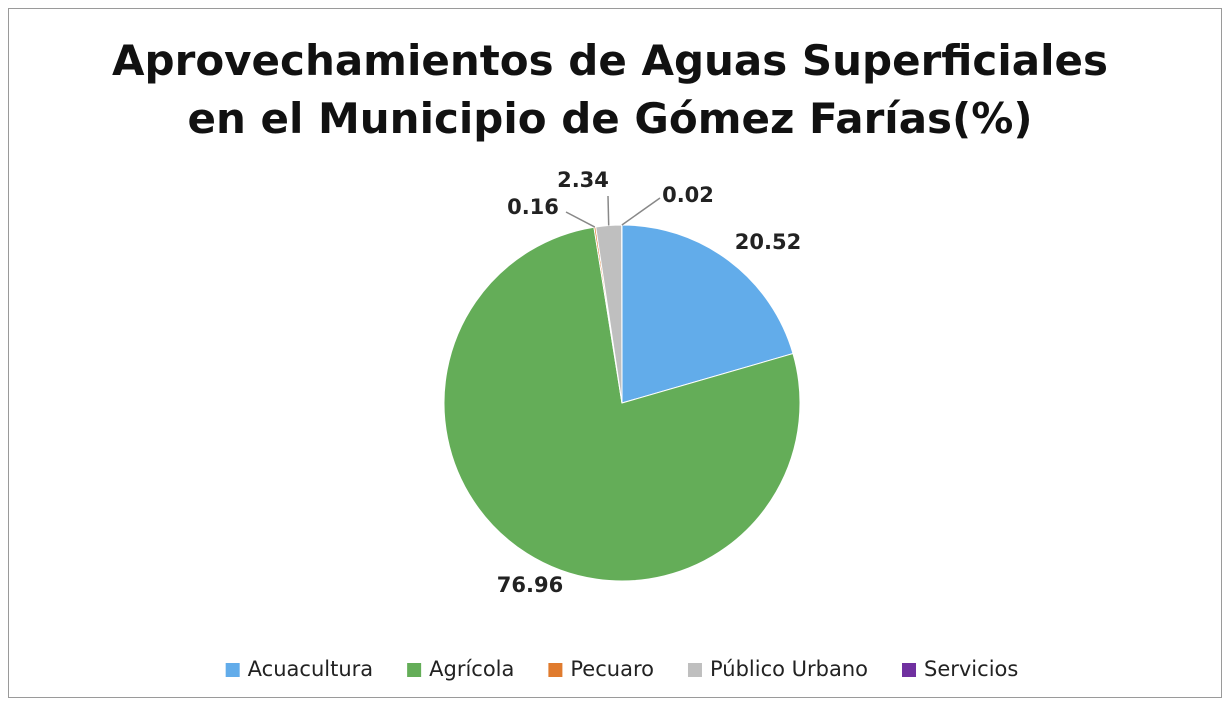 Image resolution: width=1232 pixels, height=707 pixels. I want to click on legend-label: Servicios, so click(971, 669).